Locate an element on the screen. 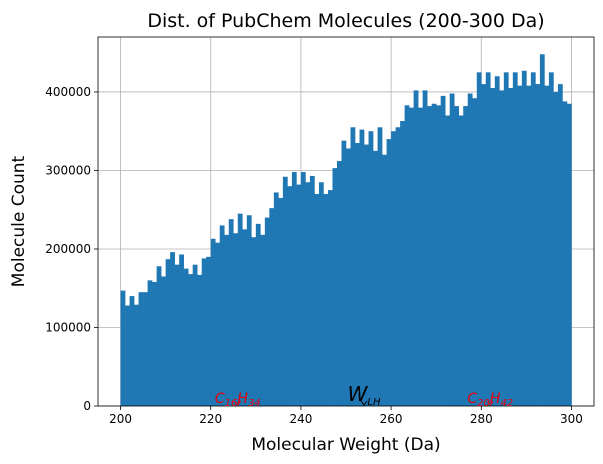 The width and height of the screenshot is (603, 464). annotation-label: C20H42 is located at coordinates (490, 400).